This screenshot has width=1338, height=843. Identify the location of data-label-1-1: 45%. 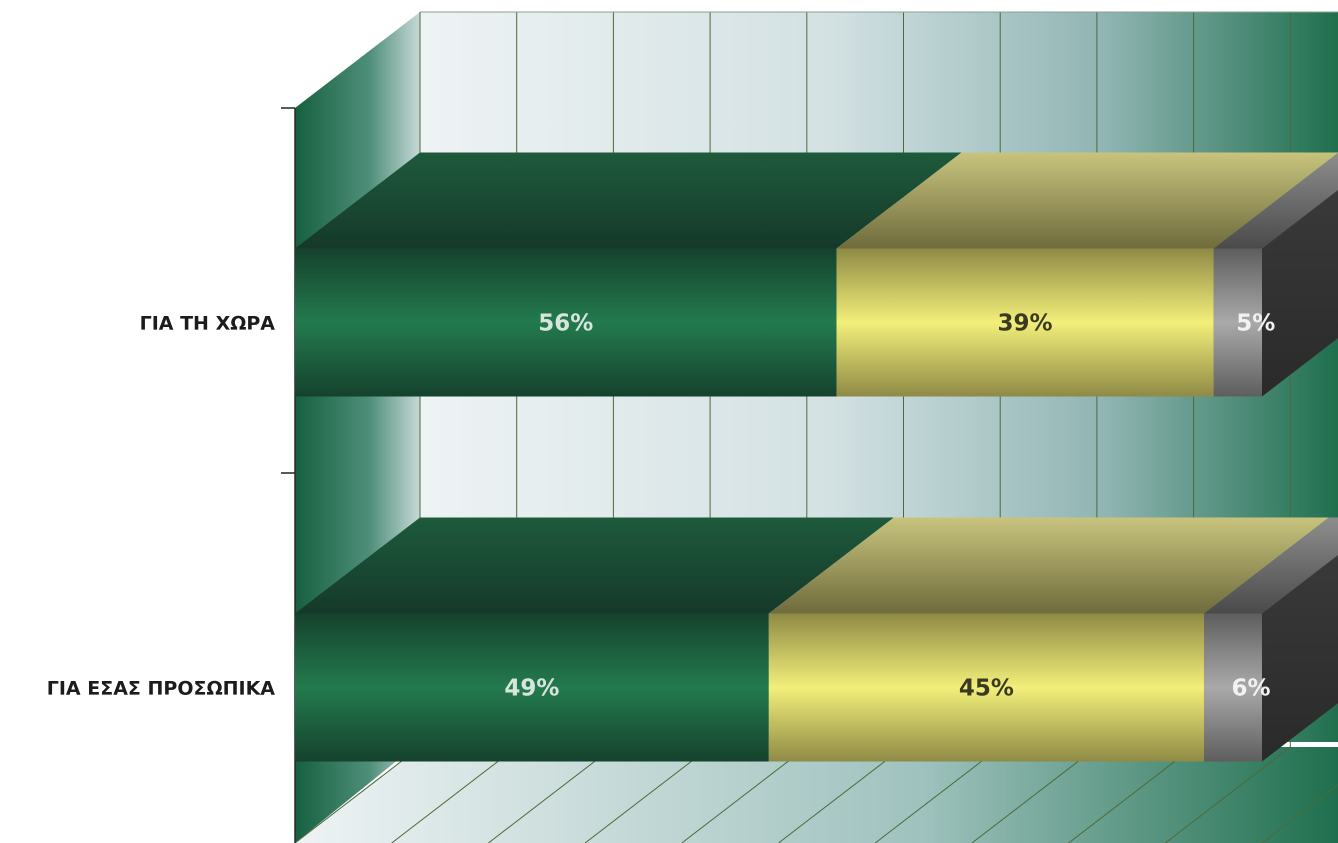
(986, 689).